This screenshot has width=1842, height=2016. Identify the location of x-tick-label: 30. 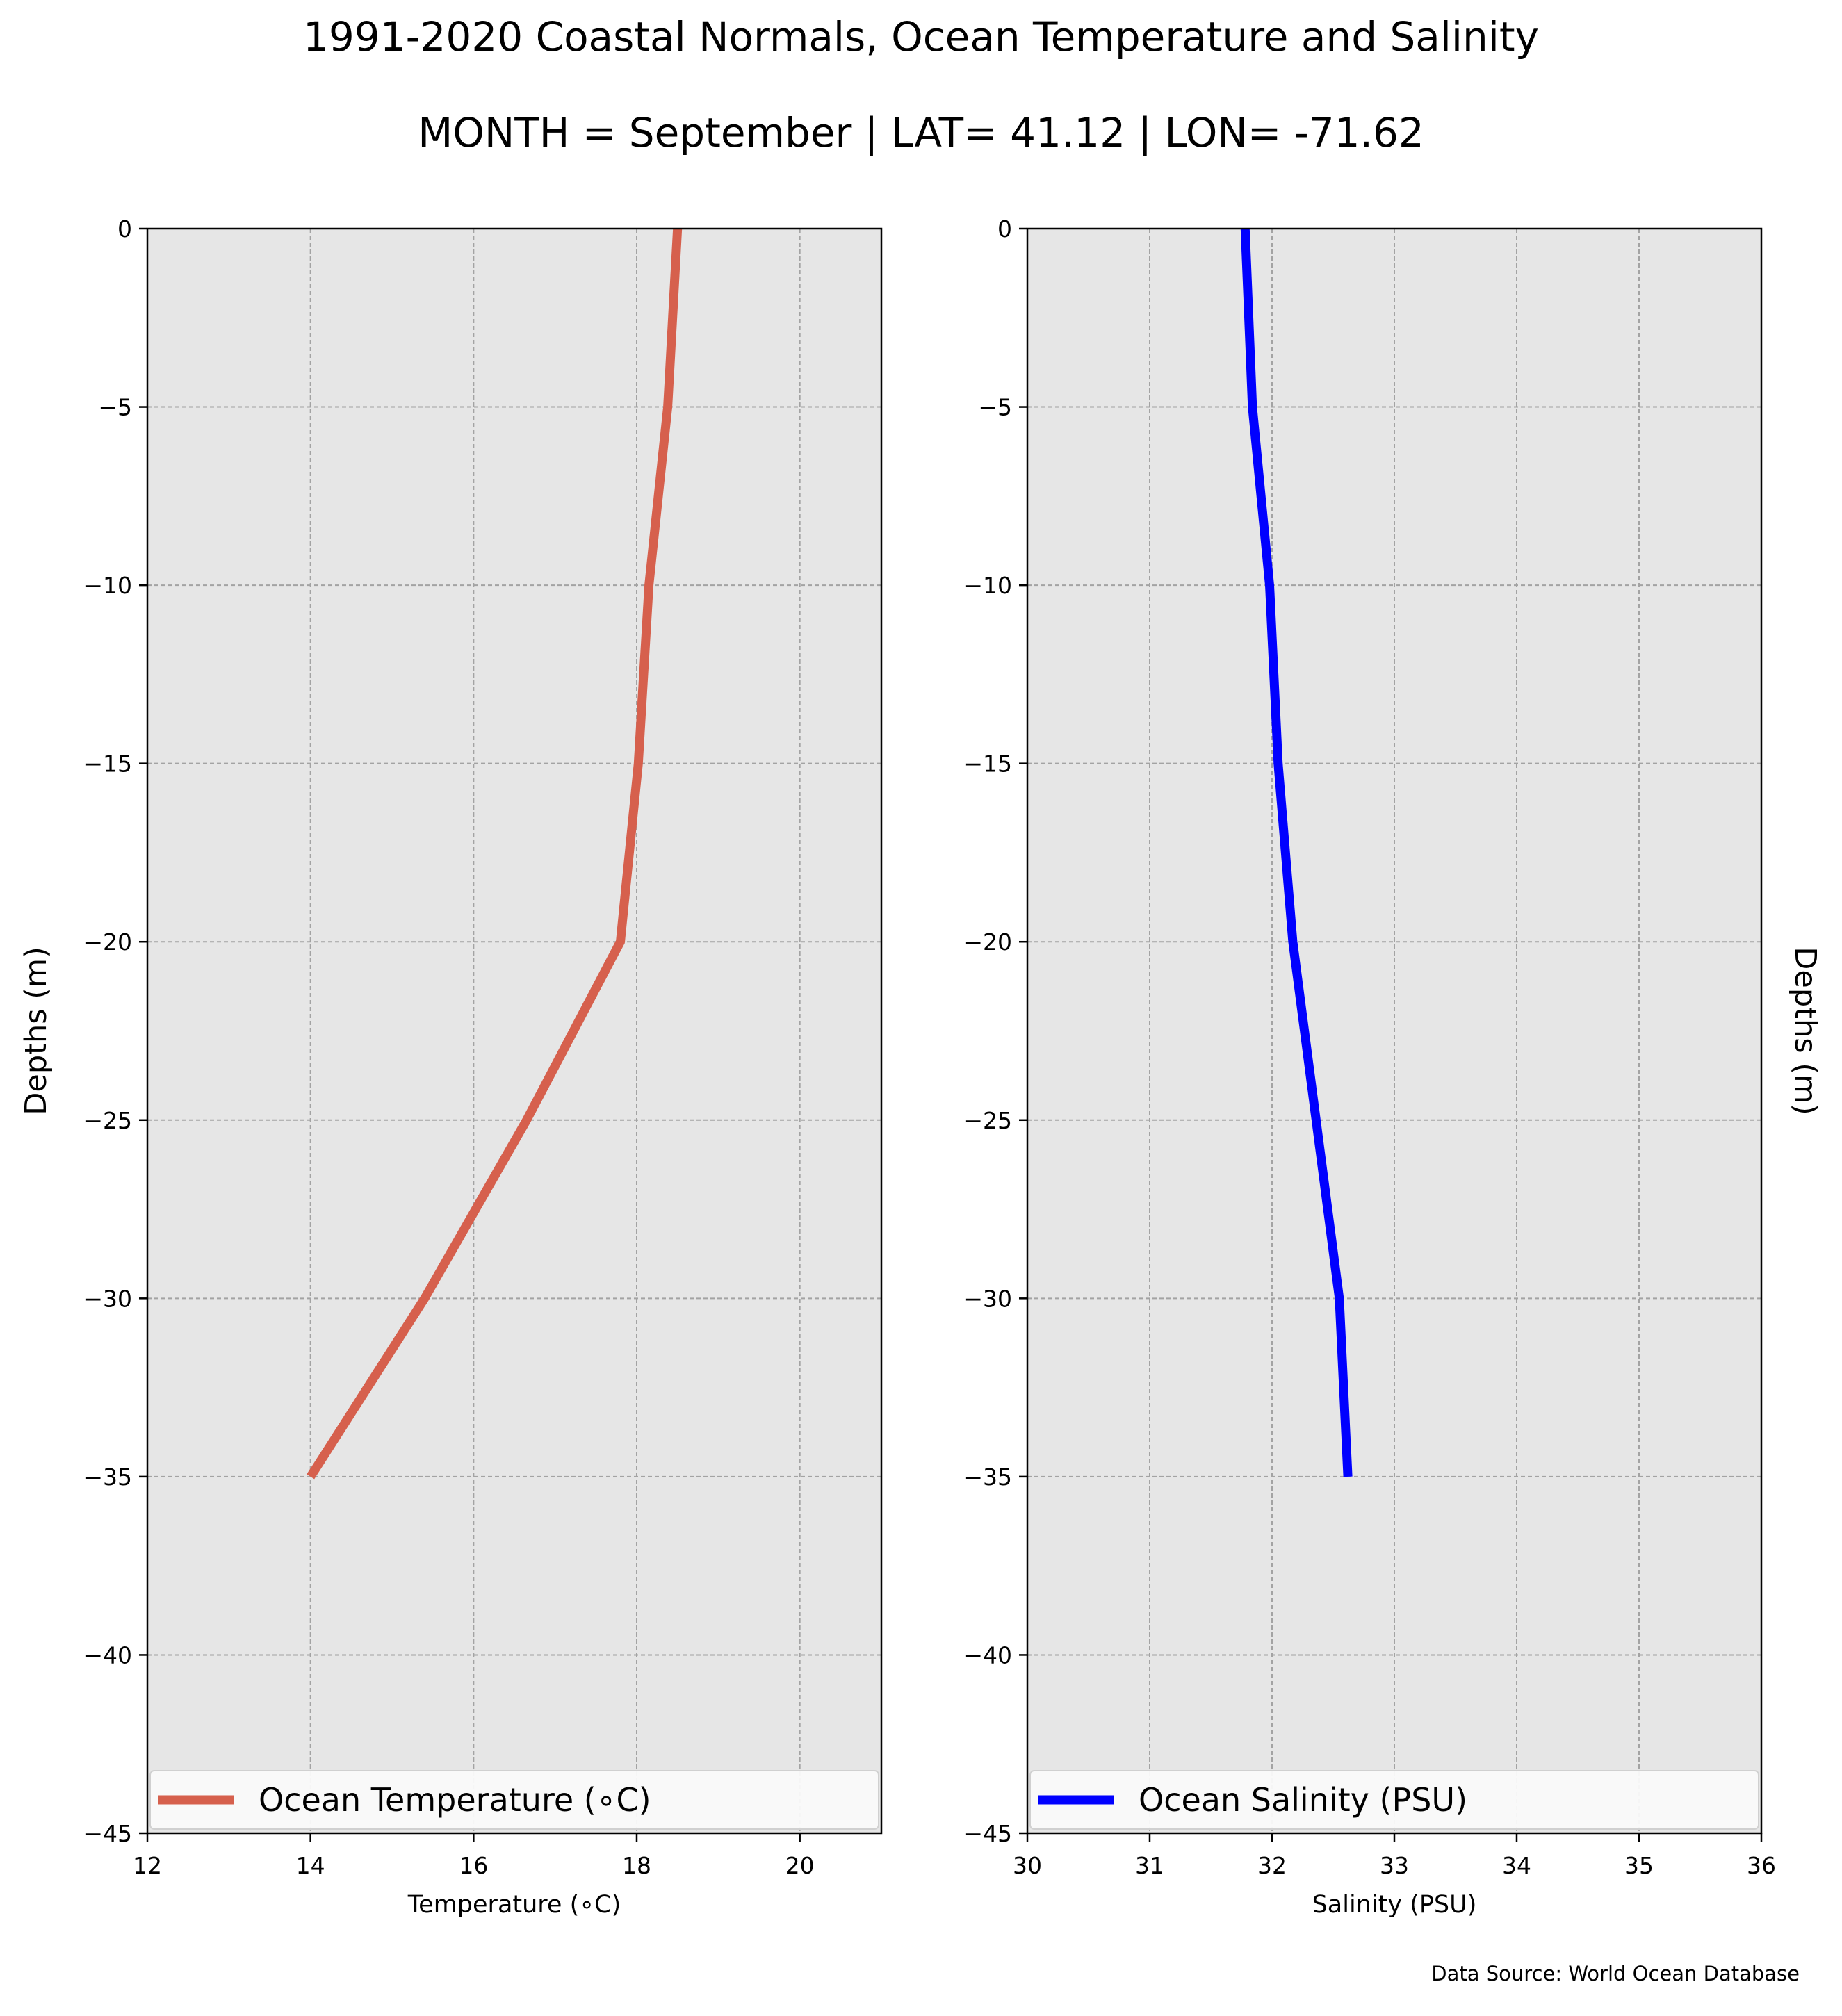
(1027, 1866).